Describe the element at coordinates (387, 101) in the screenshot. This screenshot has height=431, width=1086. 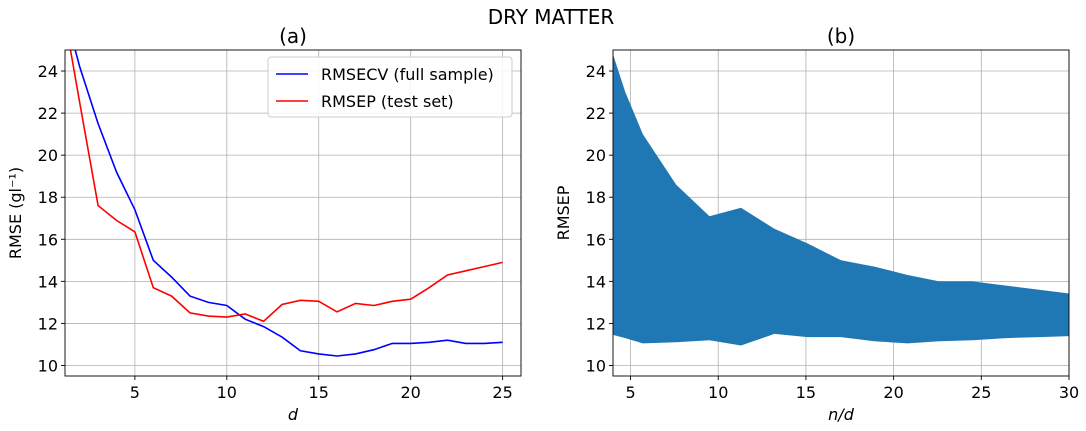
I see `legend-label: RMSEP (test set)` at that location.